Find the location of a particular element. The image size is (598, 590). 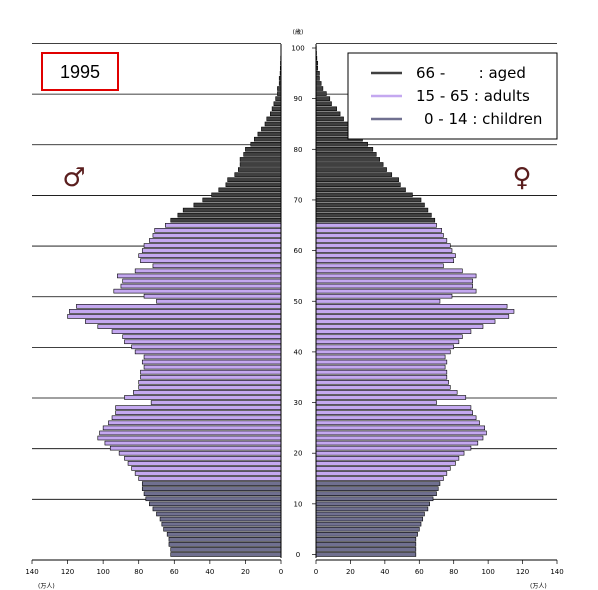

x-tick-label-left: 40 is located at coordinates (209, 572).